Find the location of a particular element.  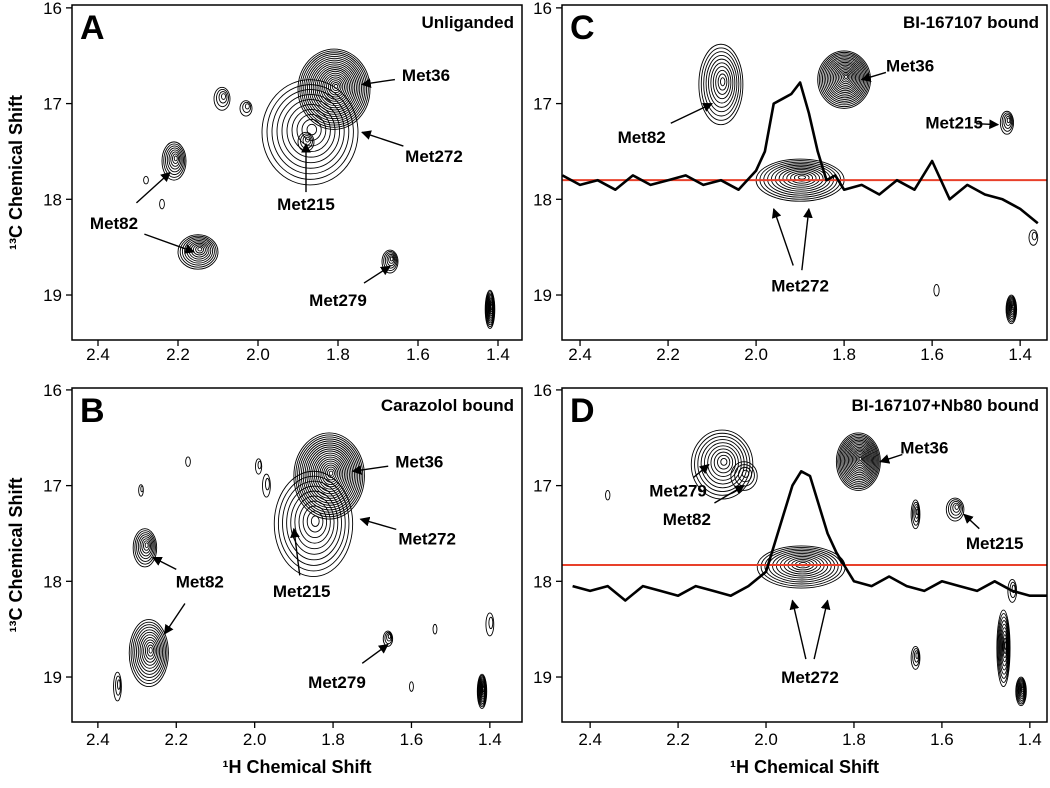

panel-letter: B is located at coordinates (92, 411).